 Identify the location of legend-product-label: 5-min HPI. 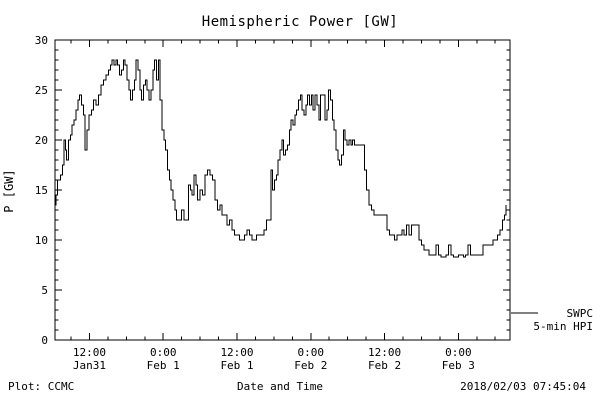
(563, 326).